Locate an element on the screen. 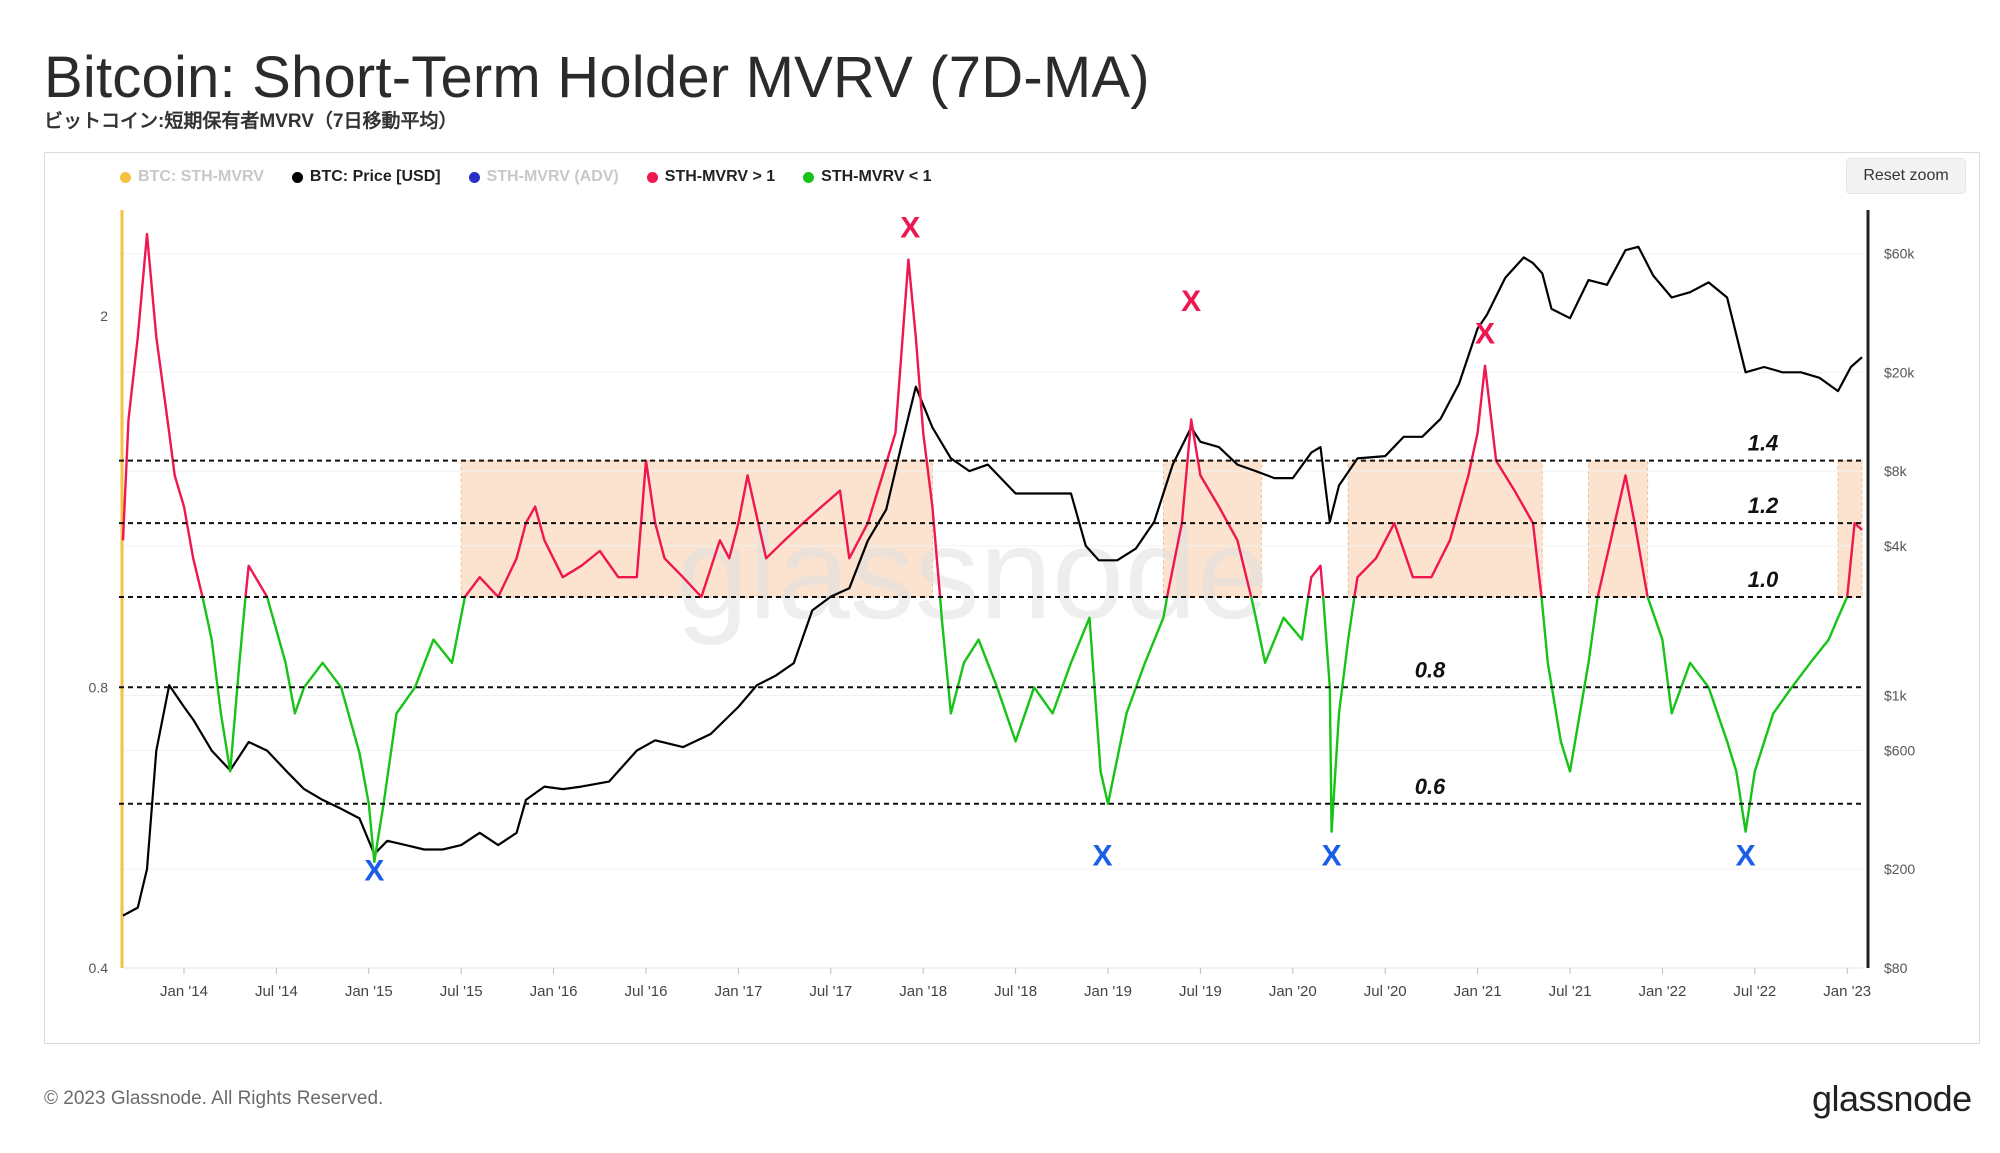 Image resolution: width=2000 pixels, height=1153 pixels. brand-logo: glassnode is located at coordinates (1892, 1098).